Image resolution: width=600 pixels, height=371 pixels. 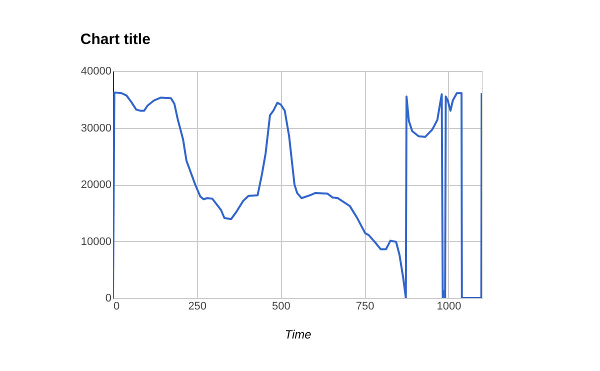 What do you see at coordinates (281, 306) in the screenshot?
I see `x-tick-label: 500` at bounding box center [281, 306].